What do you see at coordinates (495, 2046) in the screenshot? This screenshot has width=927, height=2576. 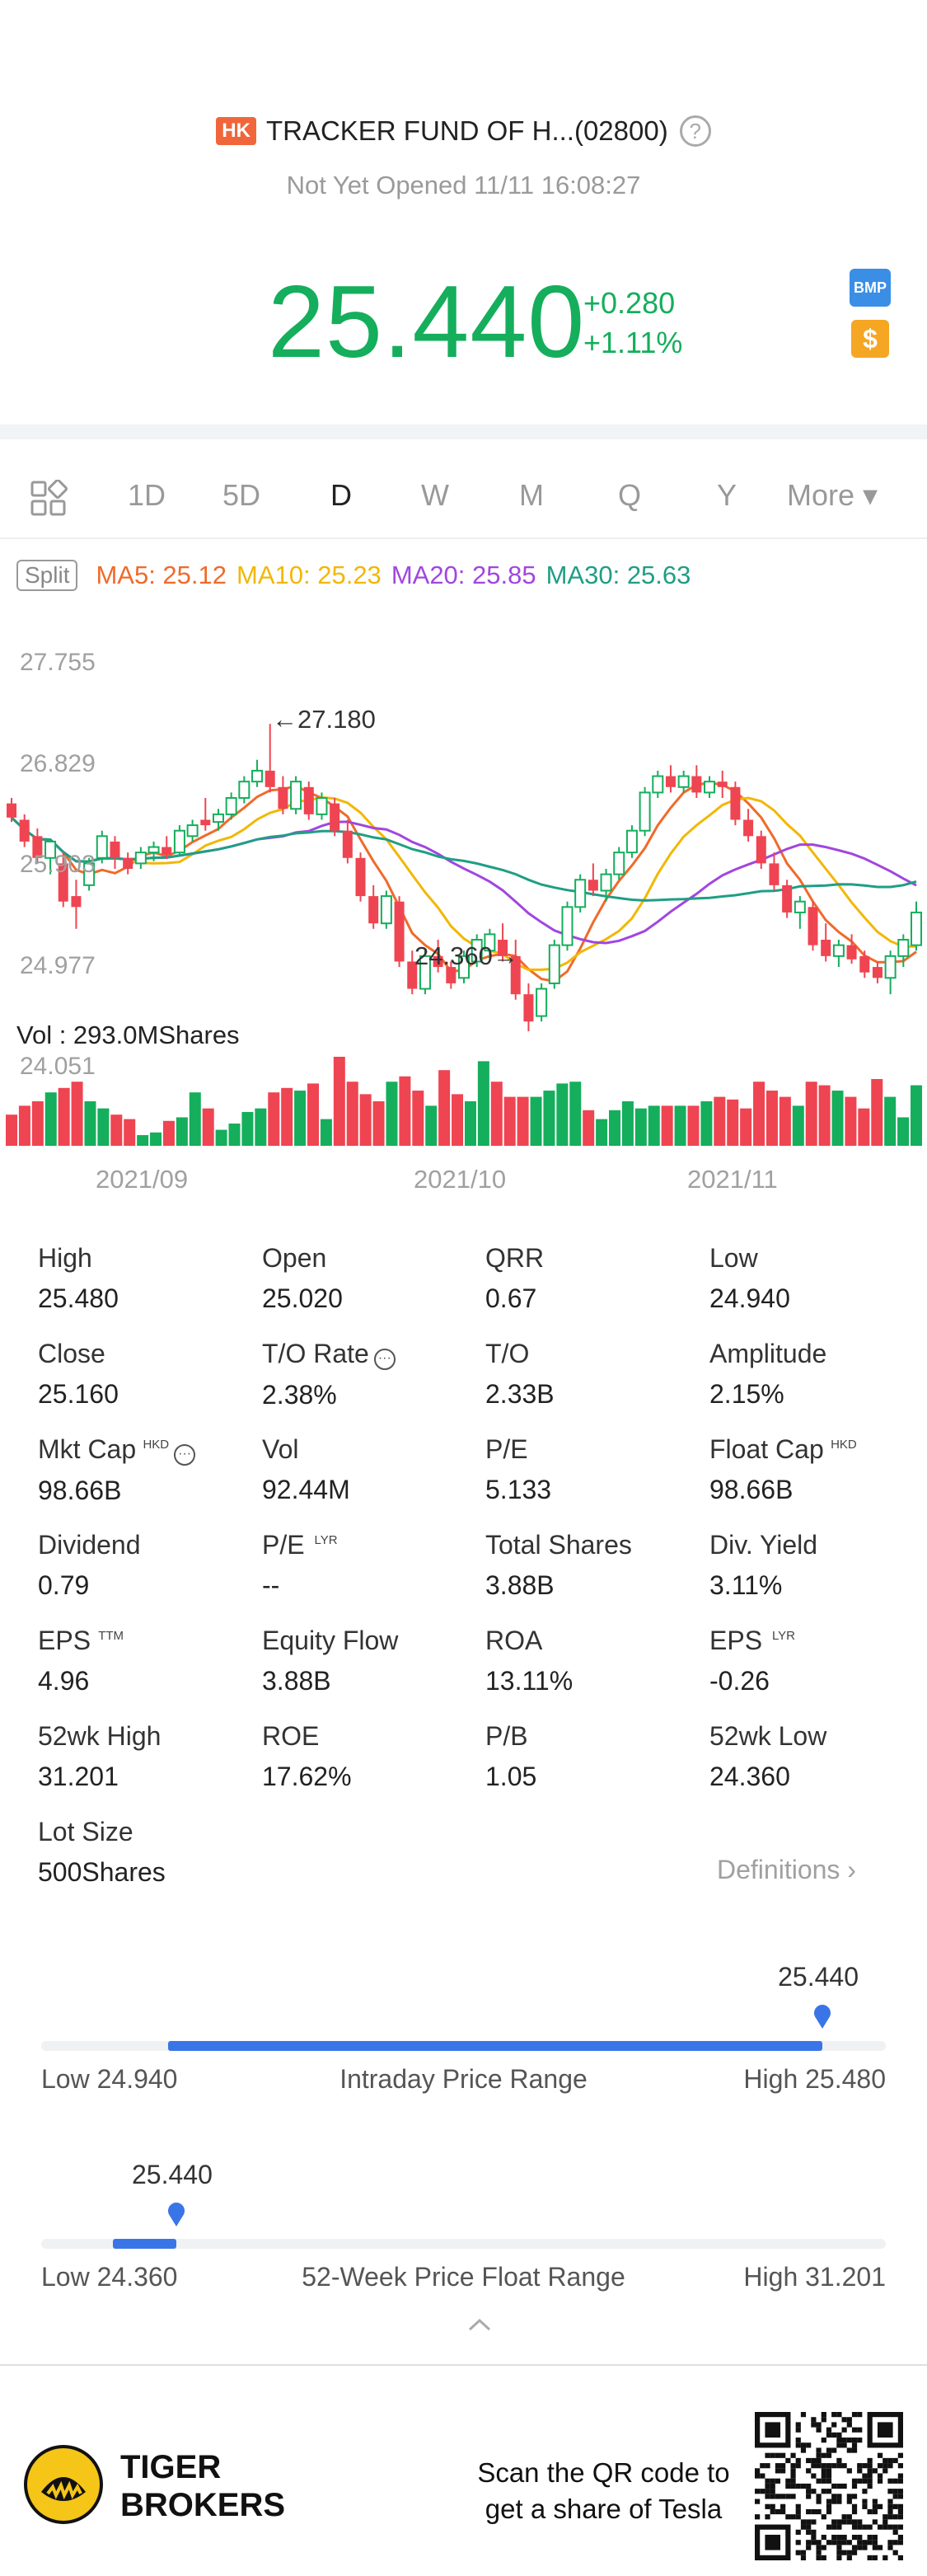 I see `intraday-fill` at bounding box center [495, 2046].